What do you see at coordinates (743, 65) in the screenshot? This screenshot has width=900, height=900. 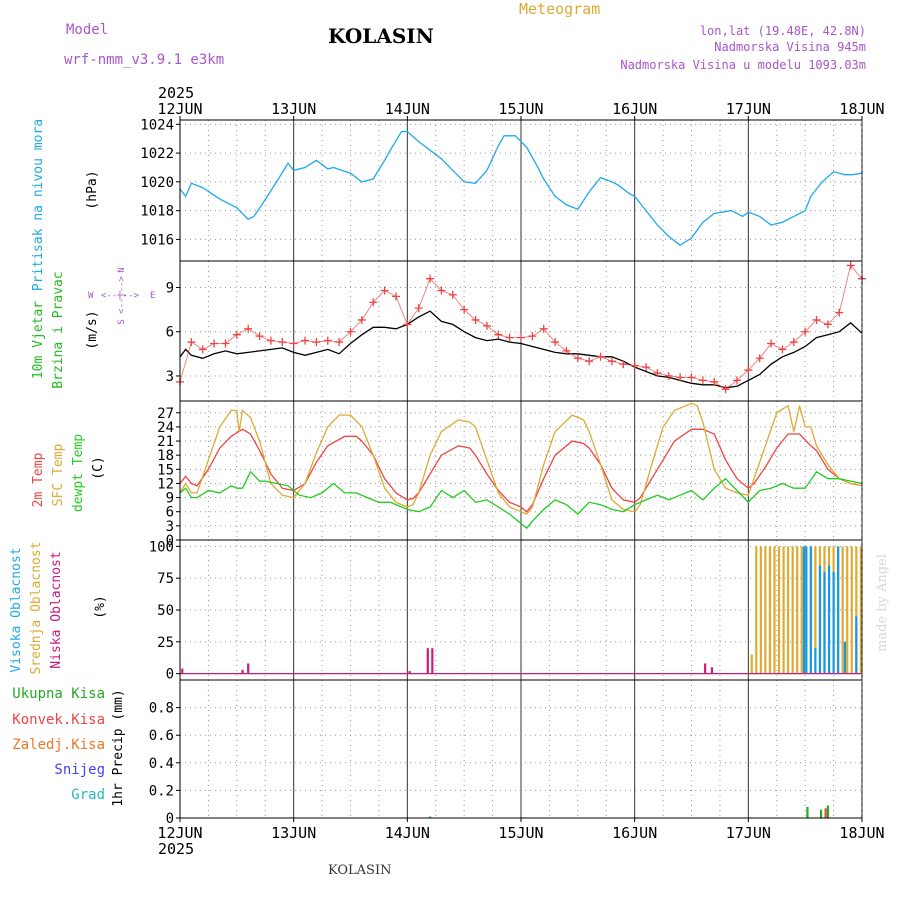 I see `model-altitude-text: Nadmorska Visina u modelu 1093.03m` at bounding box center [743, 65].